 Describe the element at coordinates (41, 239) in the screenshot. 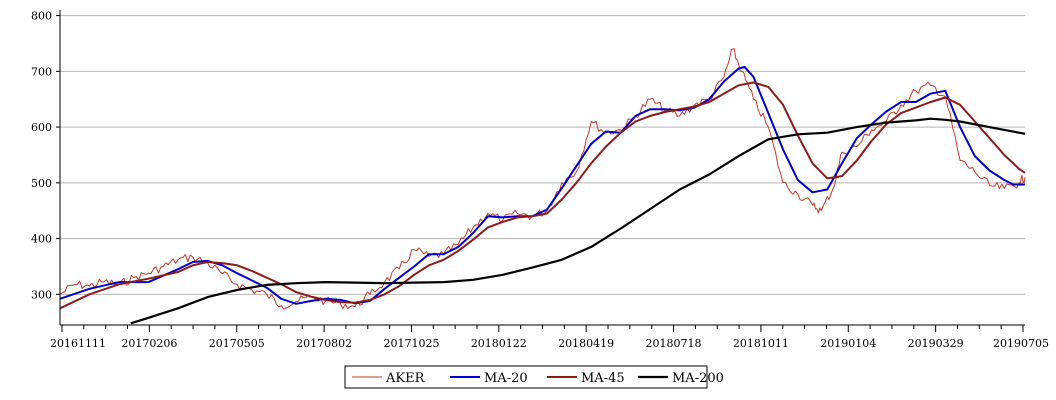

I see `y-tick-label: 400` at that location.